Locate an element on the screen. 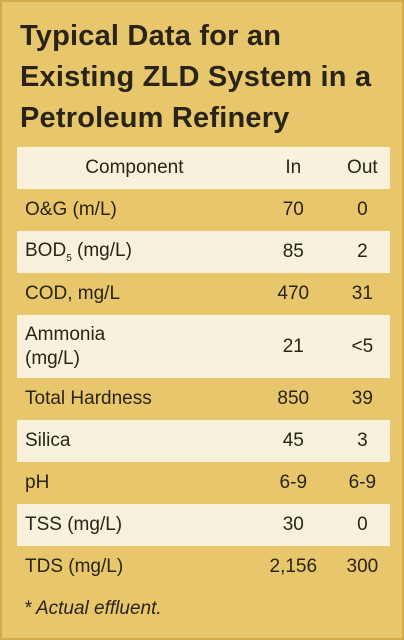 The width and height of the screenshot is (404, 640). table-row: TSS (mg/L) 30 0 is located at coordinates (203, 525).